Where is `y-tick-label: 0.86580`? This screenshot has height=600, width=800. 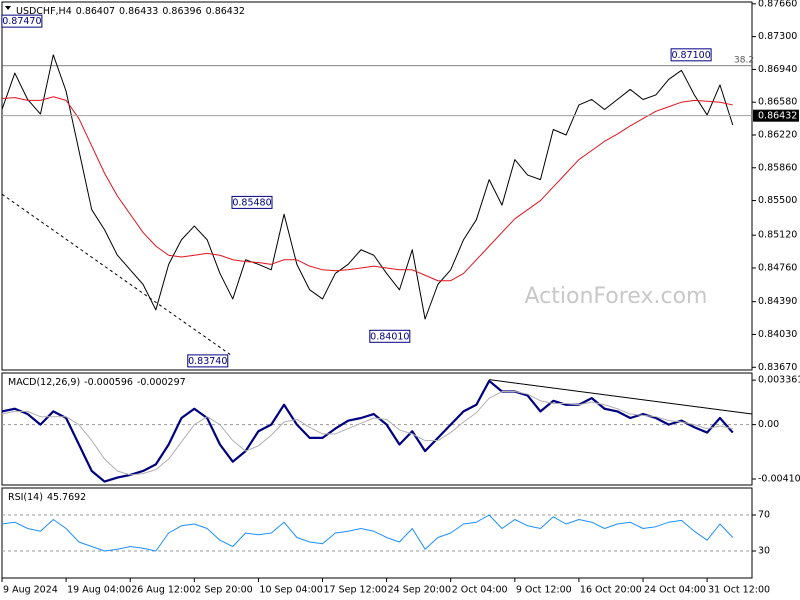 y-tick-label: 0.86580 is located at coordinates (777, 102).